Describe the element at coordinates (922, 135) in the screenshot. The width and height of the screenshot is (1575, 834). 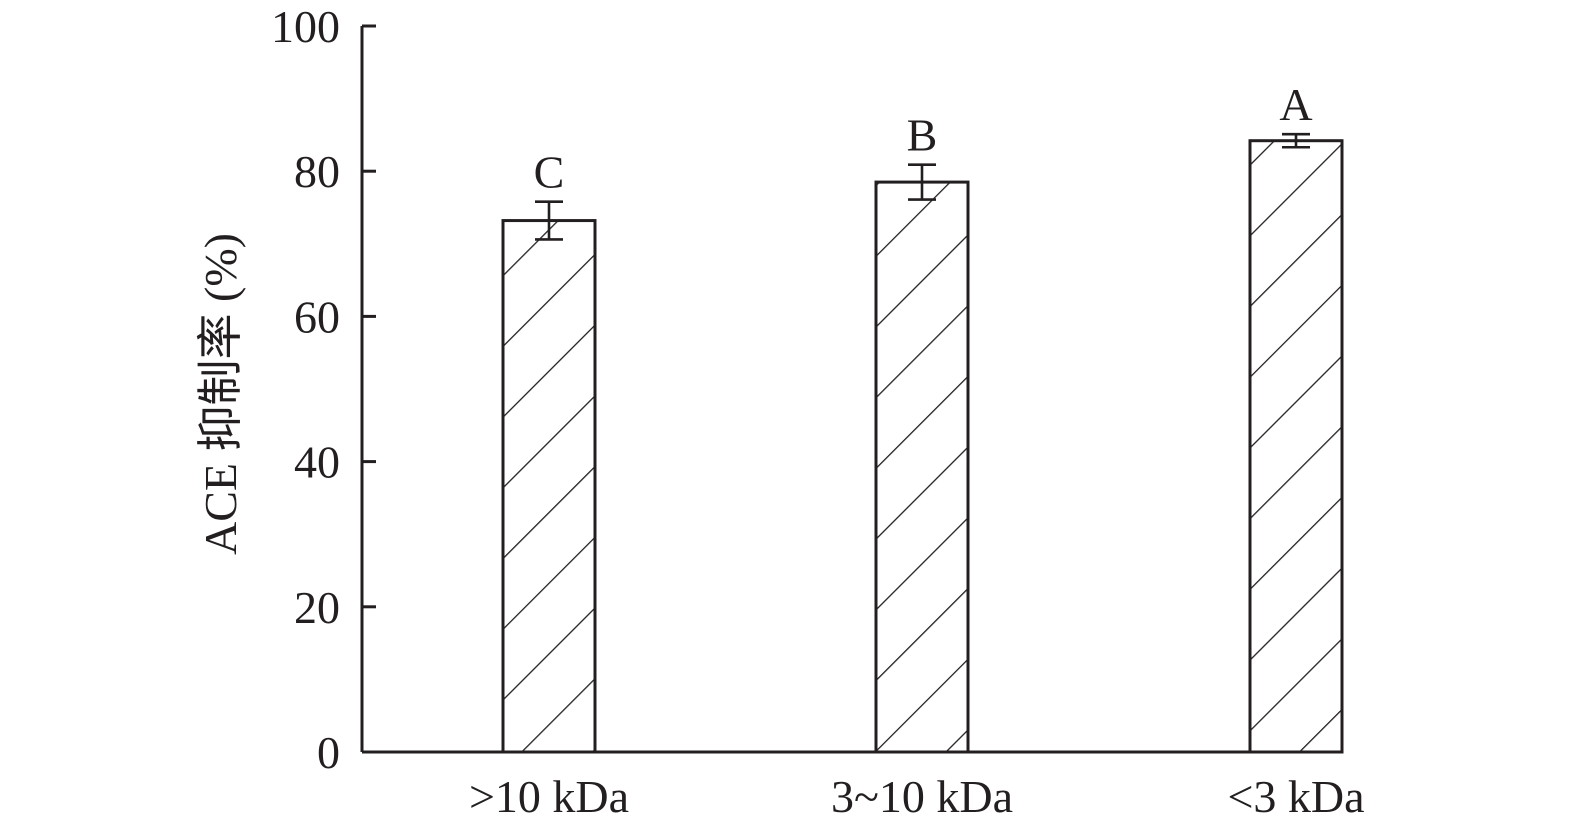
I see `significance-label: B` at that location.